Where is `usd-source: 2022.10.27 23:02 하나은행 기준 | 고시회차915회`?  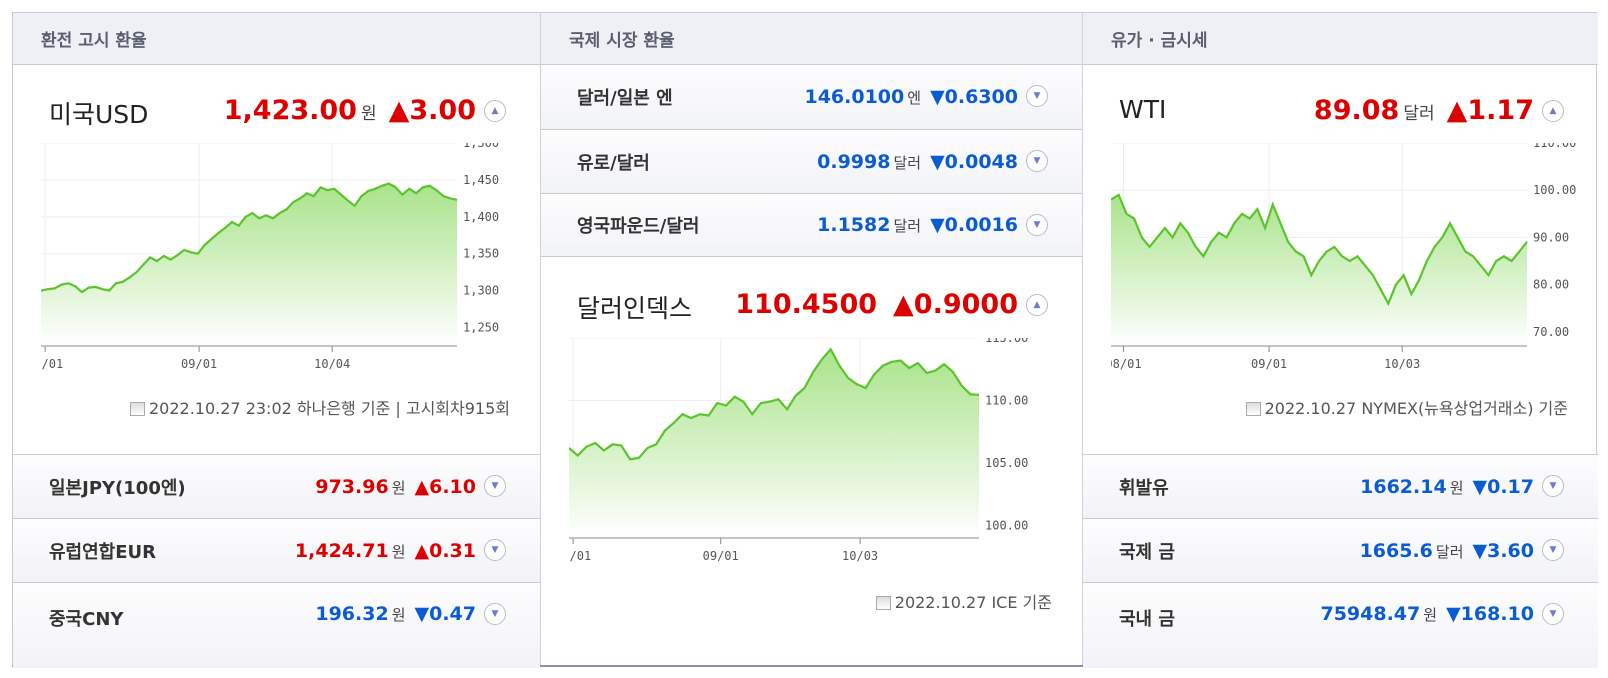 usd-source: 2022.10.27 23:02 하나은행 기준 | 고시회차915회 is located at coordinates (320, 407).